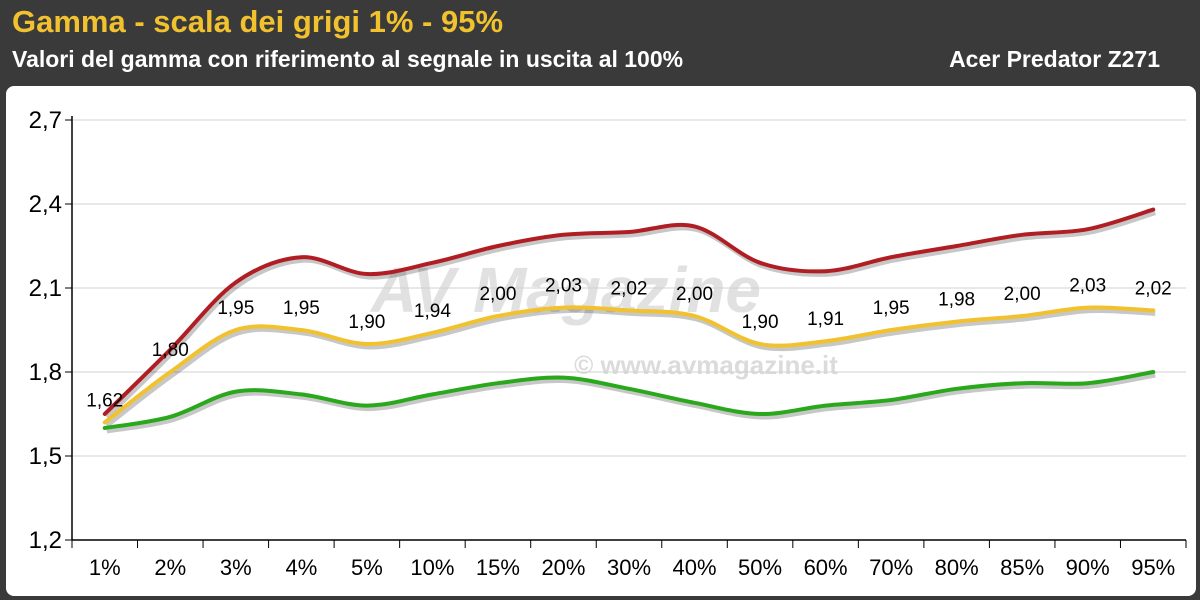 The height and width of the screenshot is (600, 1200). What do you see at coordinates (1153, 567) in the screenshot?
I see `x-tick-label: 95%` at bounding box center [1153, 567].